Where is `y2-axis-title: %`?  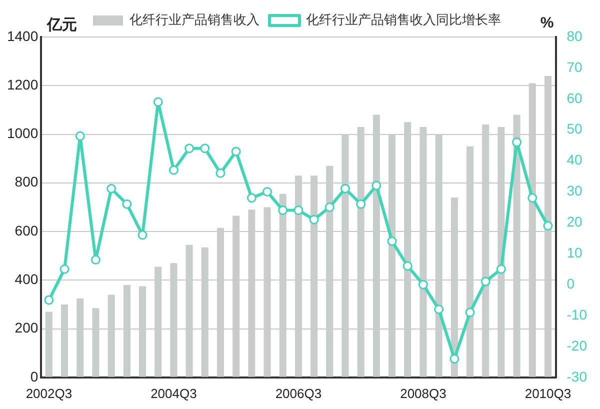
y2-axis-title: % is located at coordinates (547, 23).